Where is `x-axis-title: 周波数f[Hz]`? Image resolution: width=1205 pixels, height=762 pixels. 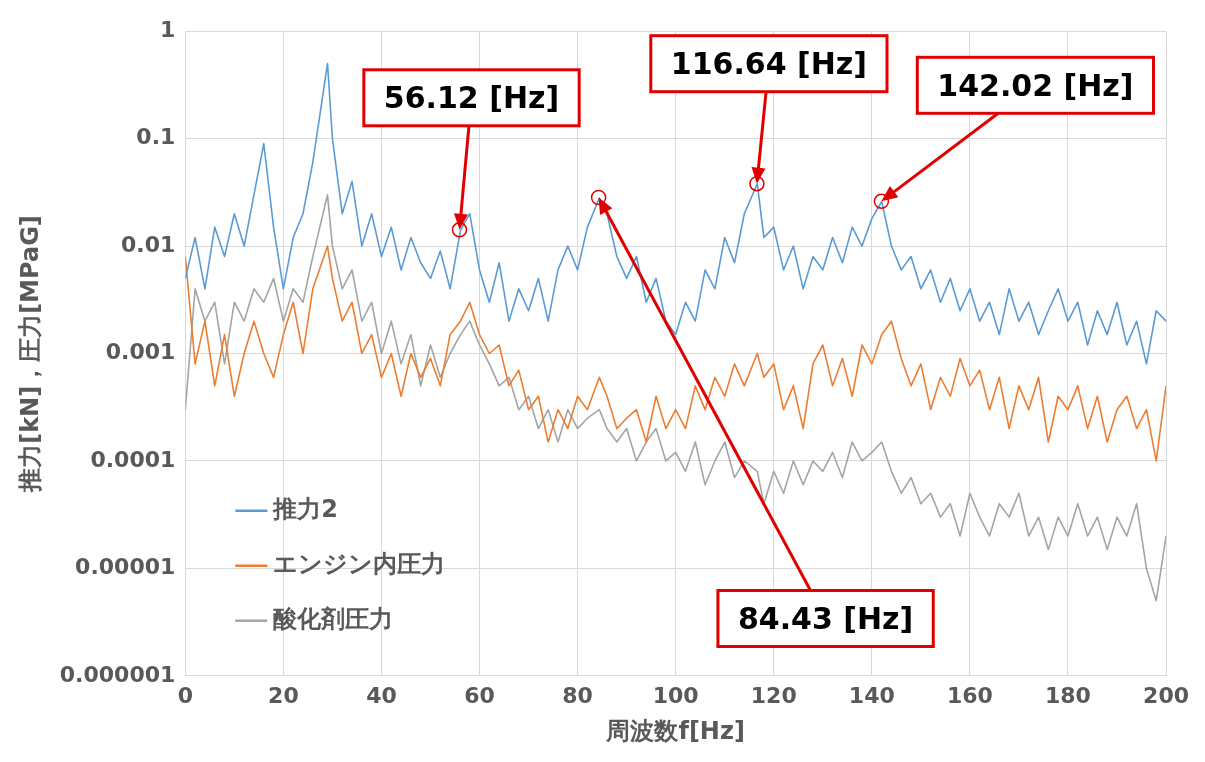 x-axis-title: 周波数f[Hz] is located at coordinates (675, 730).